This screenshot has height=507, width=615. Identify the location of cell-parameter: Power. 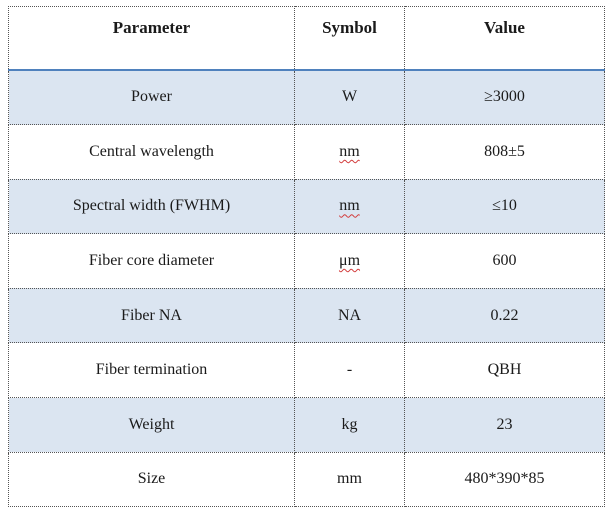
(151, 97).